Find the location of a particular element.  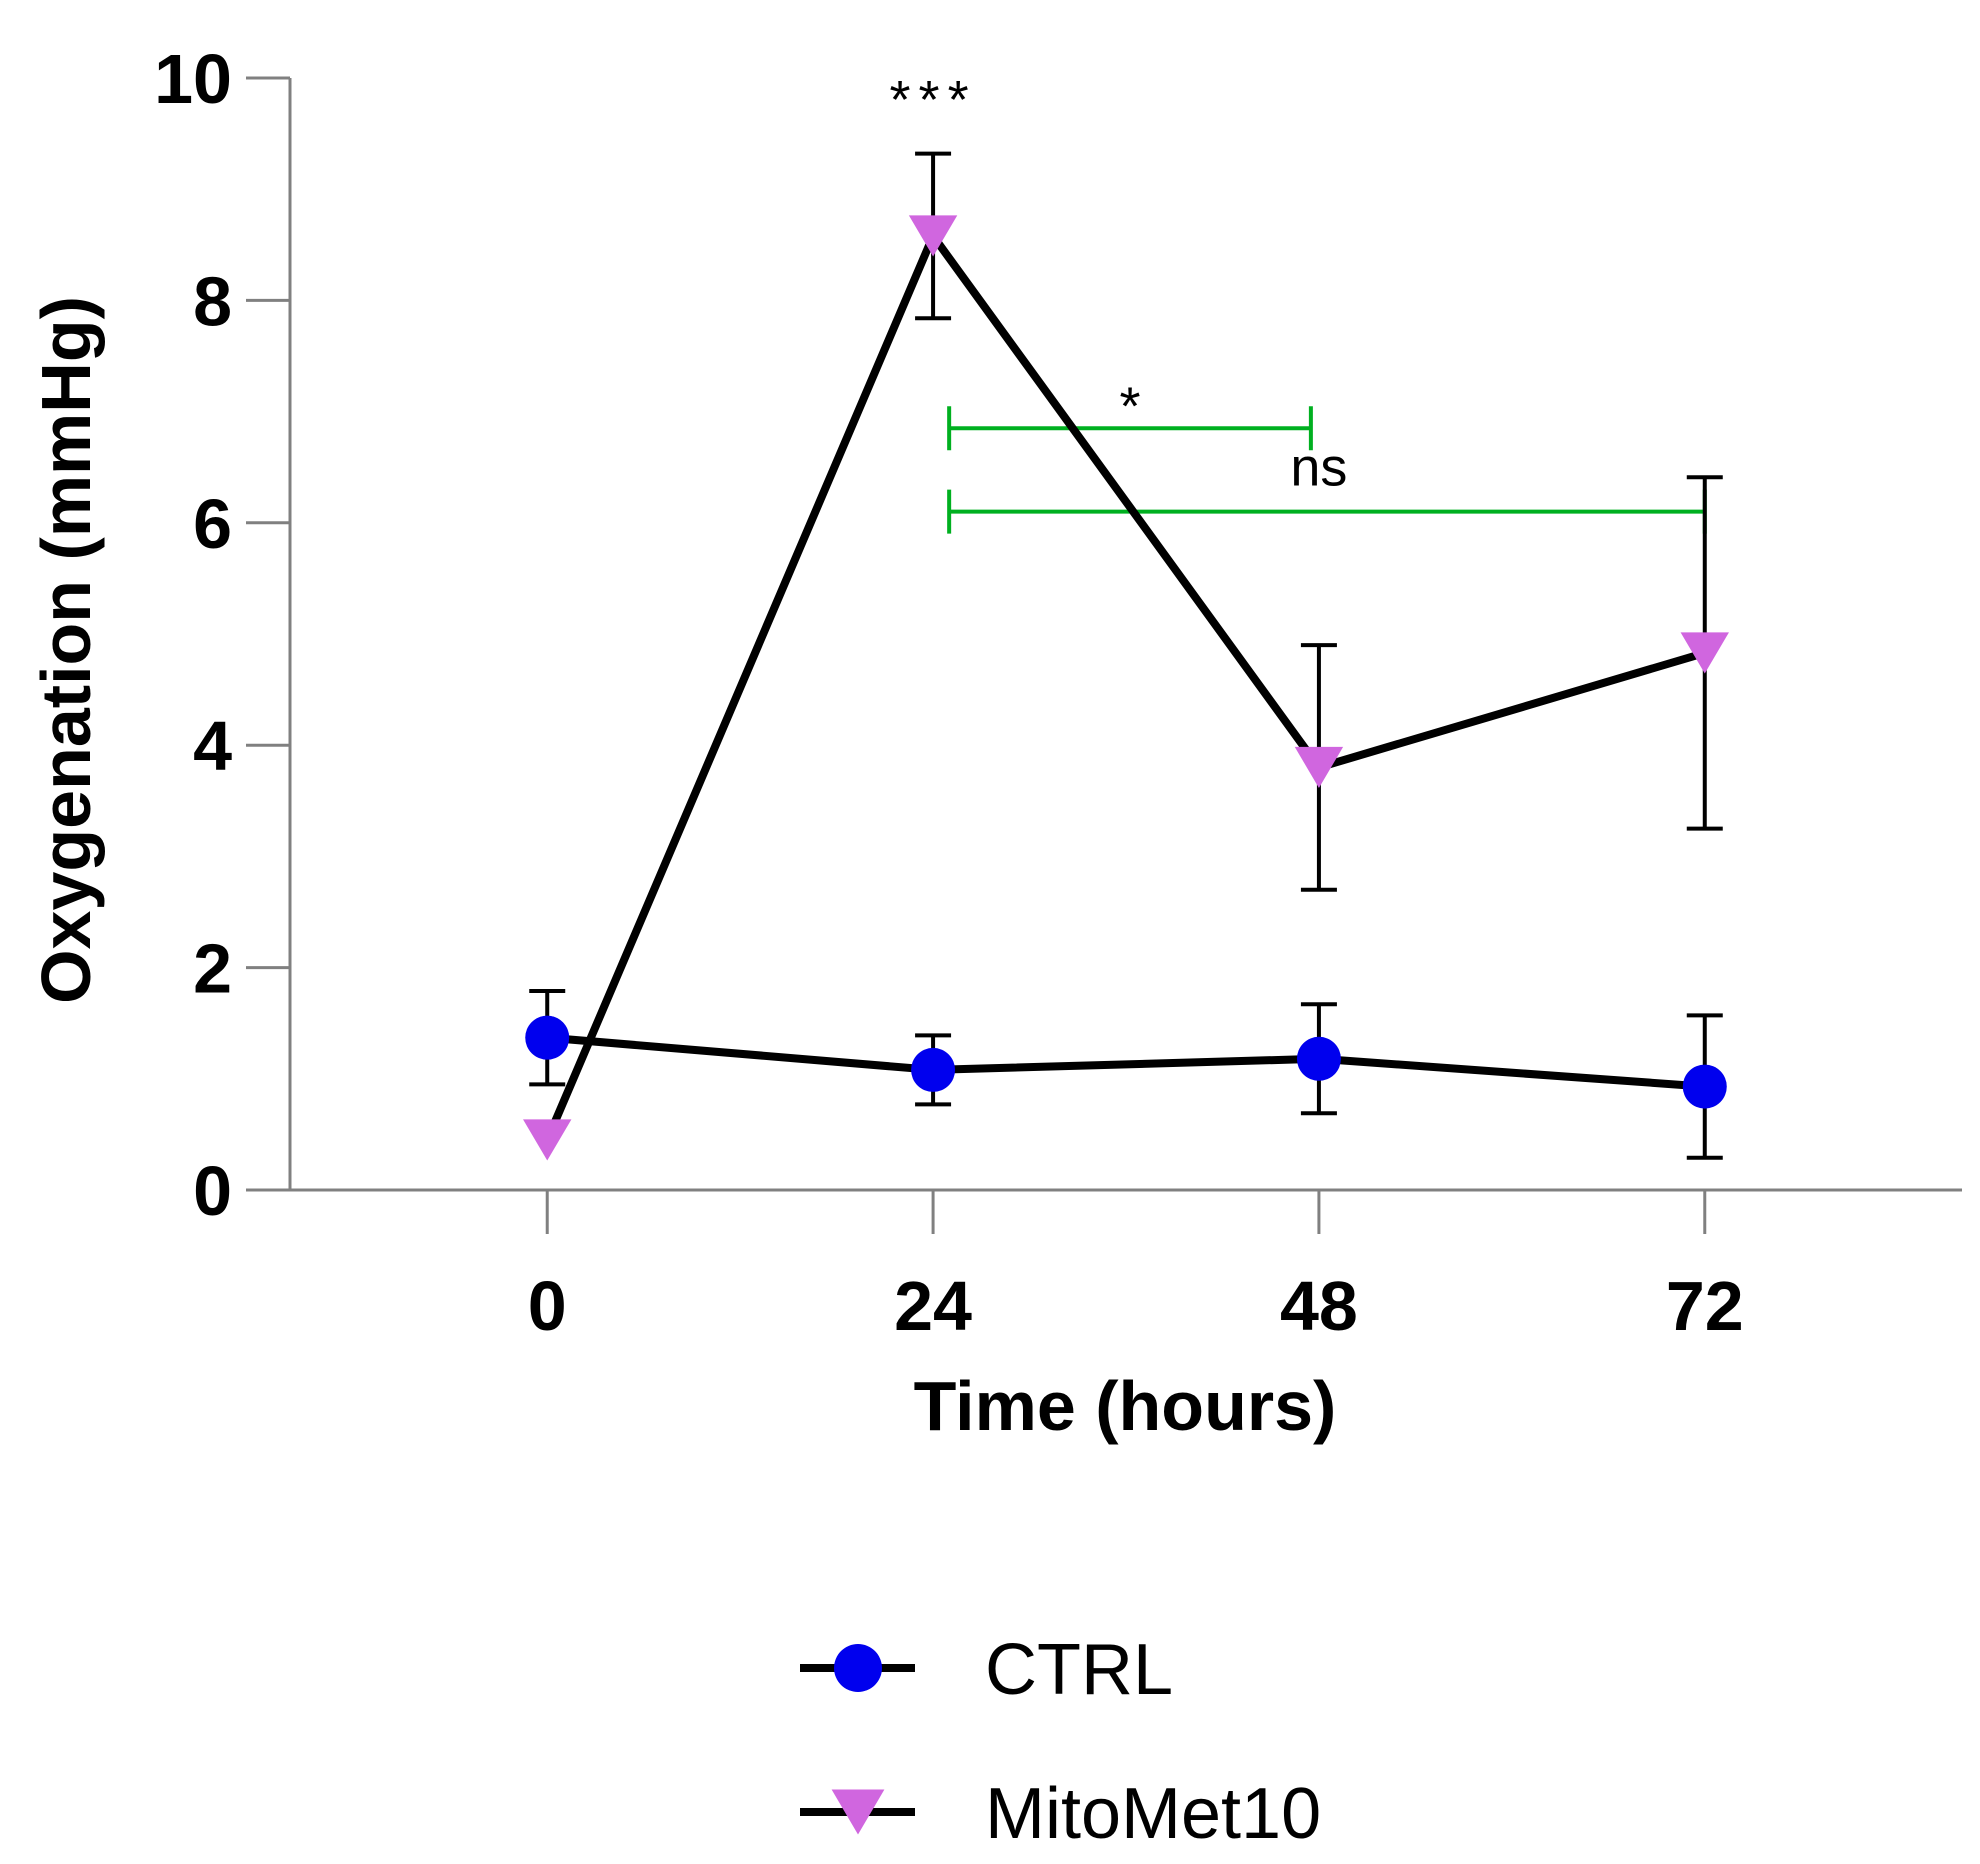

x-tick-label-0: 0 is located at coordinates (547, 1306).